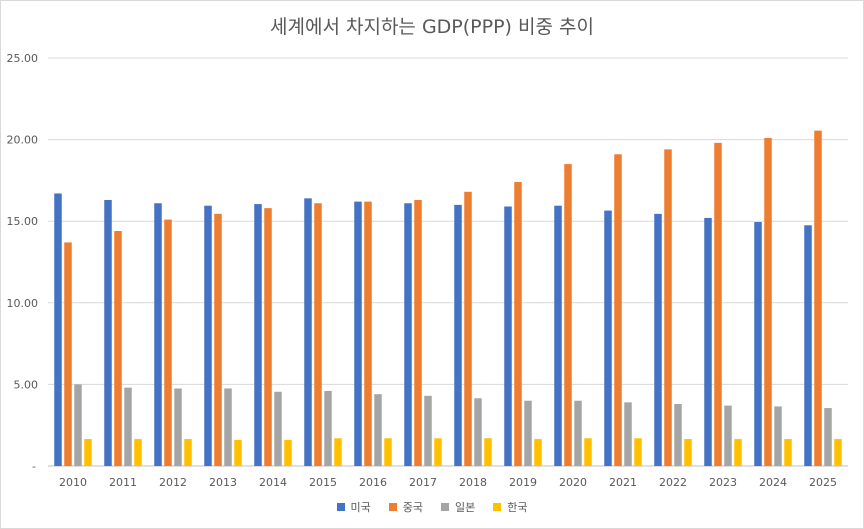  What do you see at coordinates (517, 507) in the screenshot?
I see `legend-label: 한국` at bounding box center [517, 507].